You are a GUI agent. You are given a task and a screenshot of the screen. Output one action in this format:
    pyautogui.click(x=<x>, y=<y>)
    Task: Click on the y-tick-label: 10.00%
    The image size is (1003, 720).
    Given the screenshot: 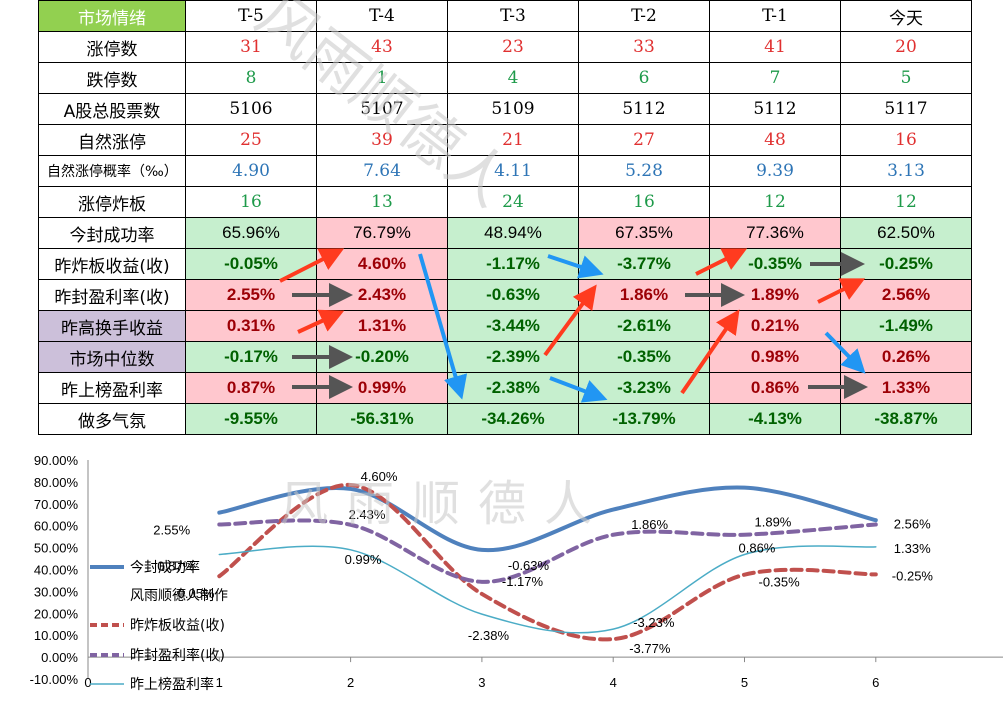 What is the action you would take?
    pyautogui.click(x=56, y=635)
    